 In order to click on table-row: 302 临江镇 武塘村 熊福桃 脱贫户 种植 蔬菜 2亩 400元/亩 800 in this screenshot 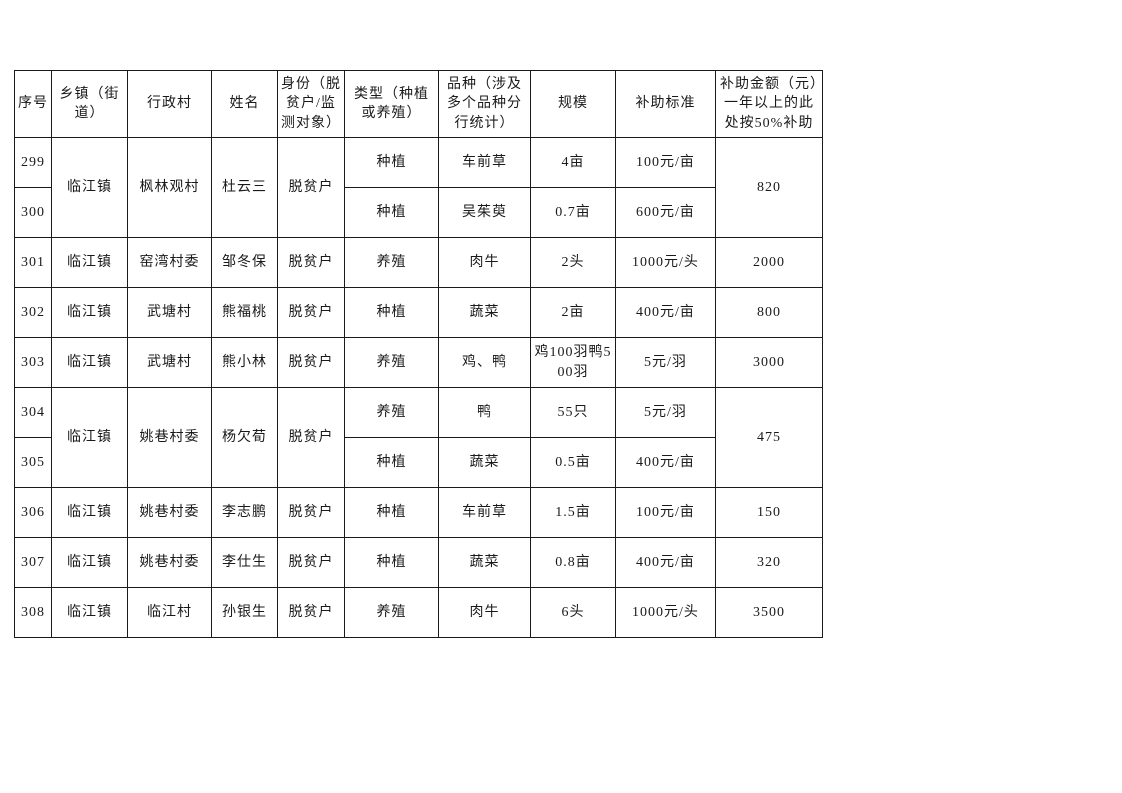, I will do `click(418, 312)`.